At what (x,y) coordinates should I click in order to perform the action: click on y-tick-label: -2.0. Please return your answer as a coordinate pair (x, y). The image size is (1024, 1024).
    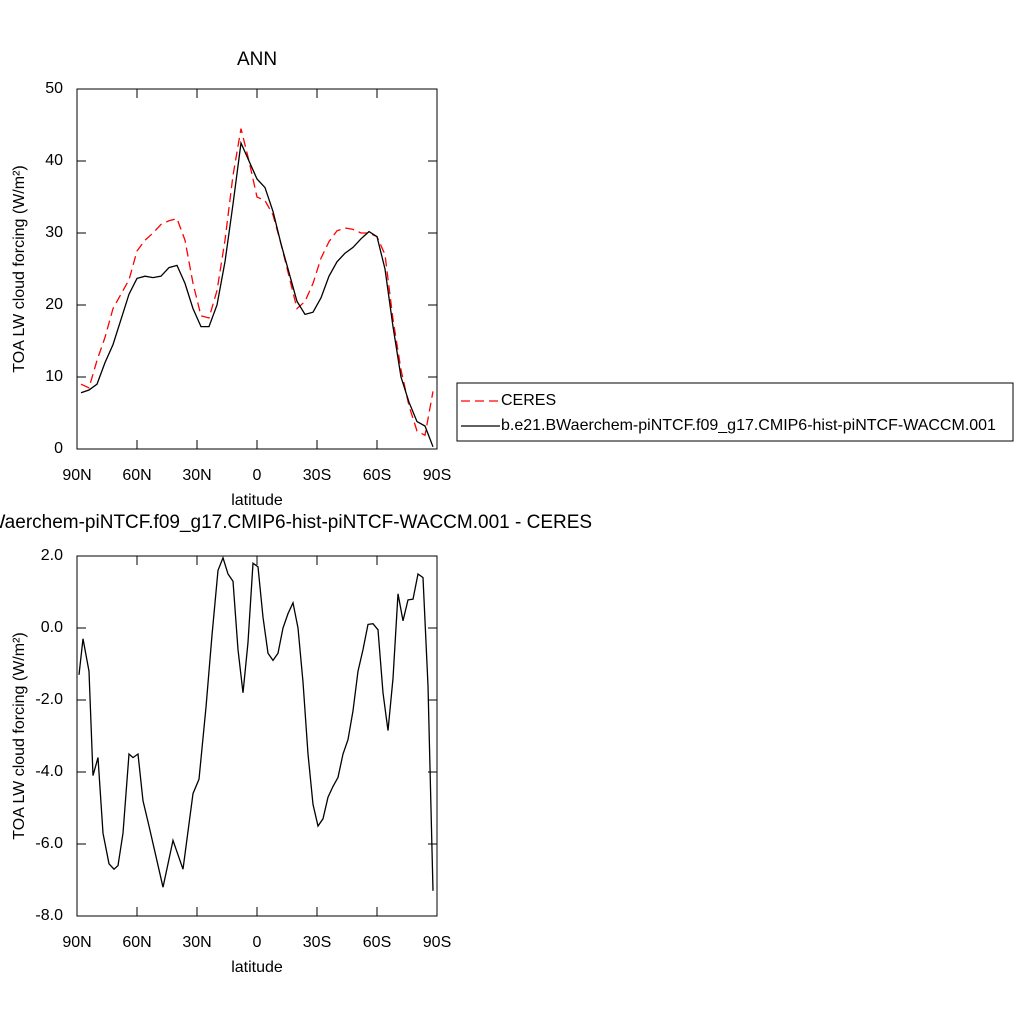
    Looking at the image, I should click on (49, 699).